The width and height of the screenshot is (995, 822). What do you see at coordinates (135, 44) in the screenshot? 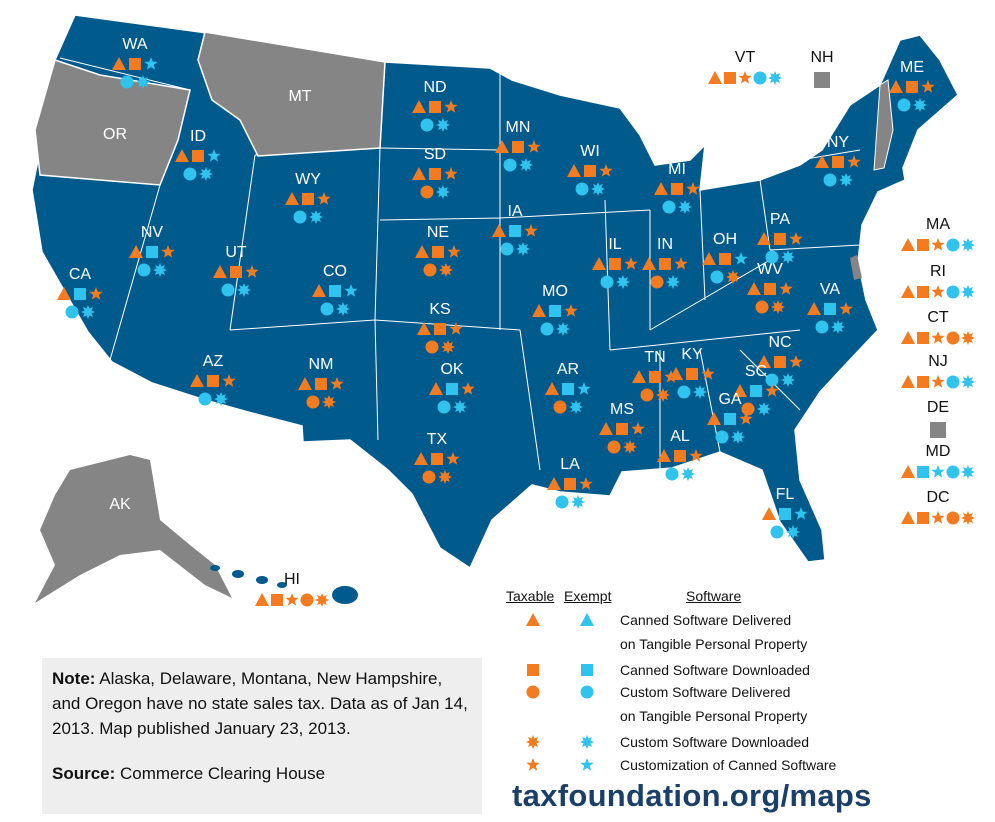
I see `state-label: WA` at bounding box center [135, 44].